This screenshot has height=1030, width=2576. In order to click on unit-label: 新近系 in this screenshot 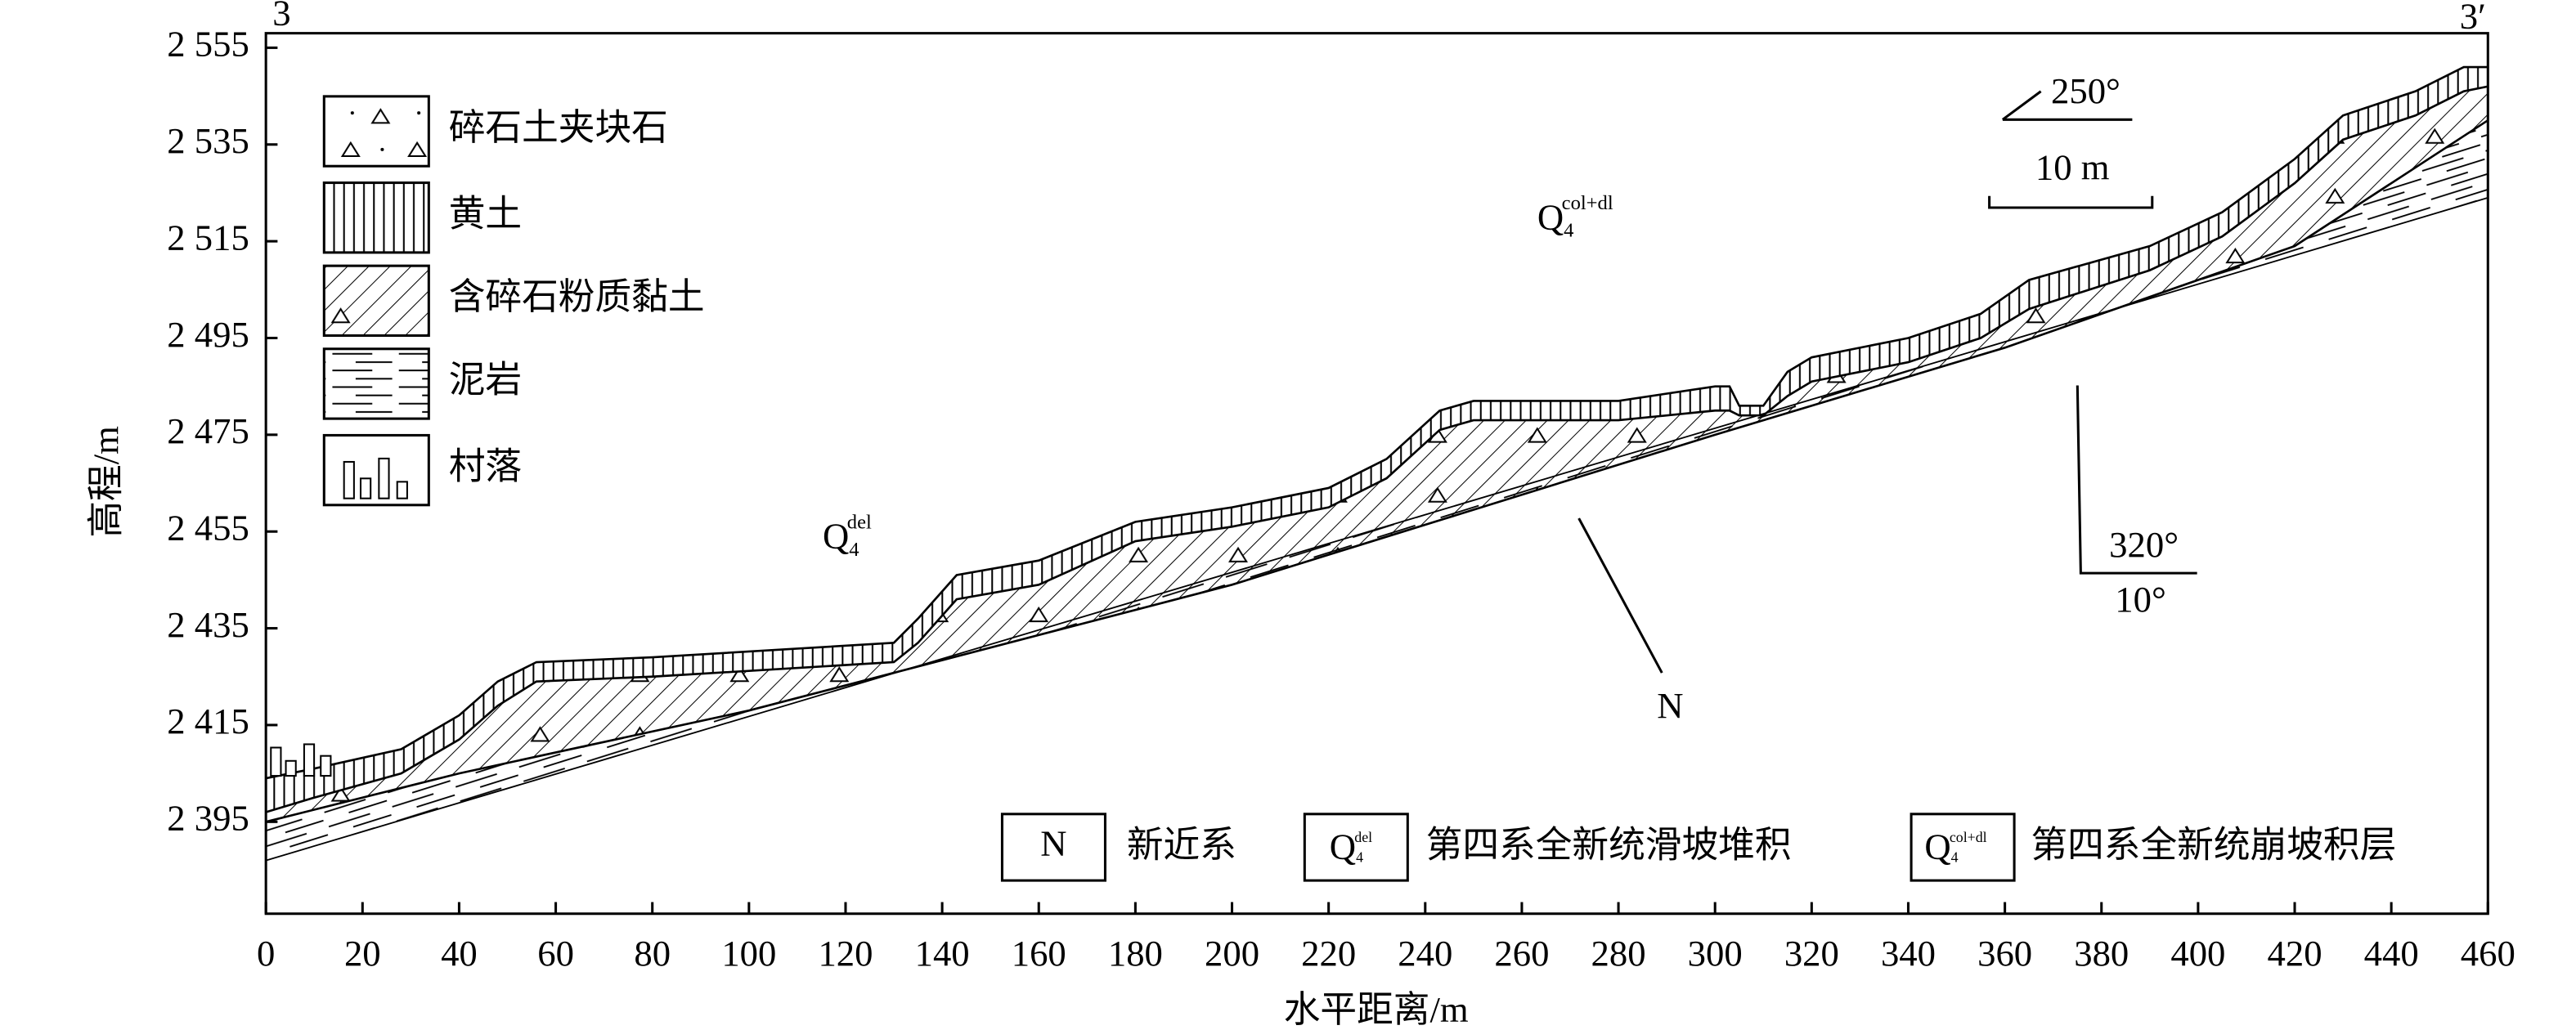, I will do `click(1182, 845)`.